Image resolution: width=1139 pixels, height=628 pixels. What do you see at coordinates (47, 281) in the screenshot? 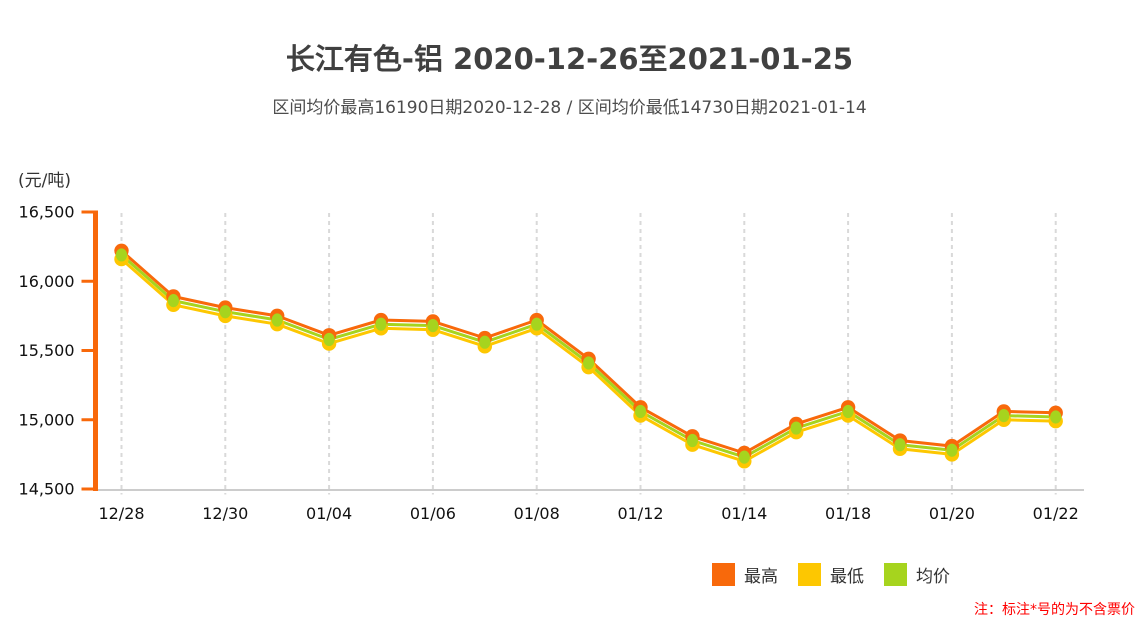
I see `svg-text: 16,000` at bounding box center [47, 281].